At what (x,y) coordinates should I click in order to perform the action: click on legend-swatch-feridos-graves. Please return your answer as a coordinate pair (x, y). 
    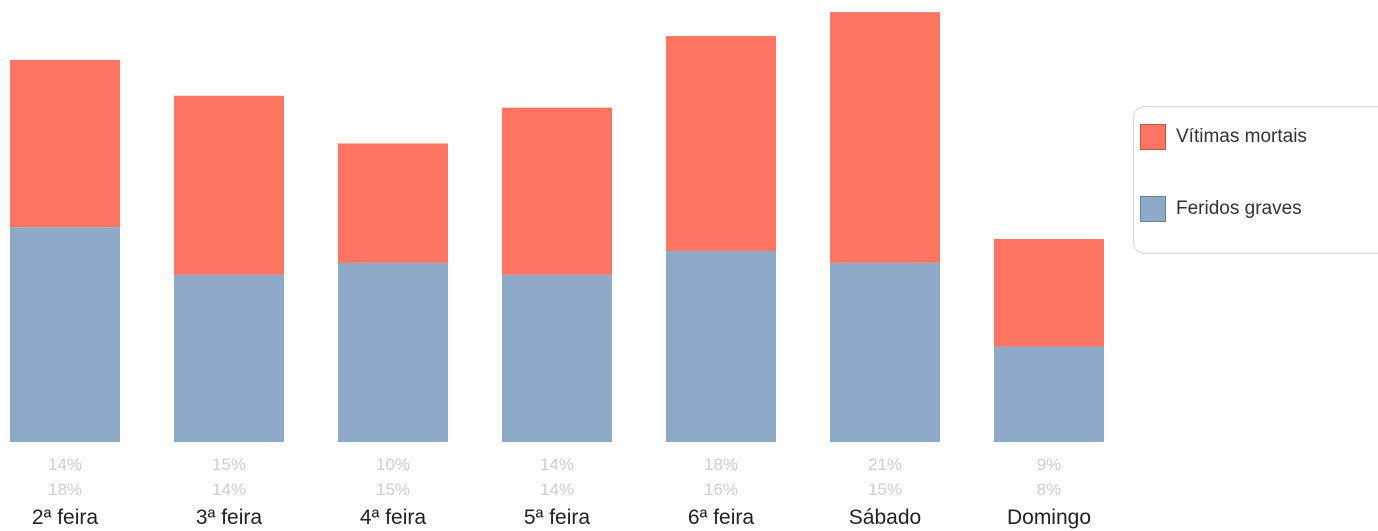
    Looking at the image, I should click on (1153, 209).